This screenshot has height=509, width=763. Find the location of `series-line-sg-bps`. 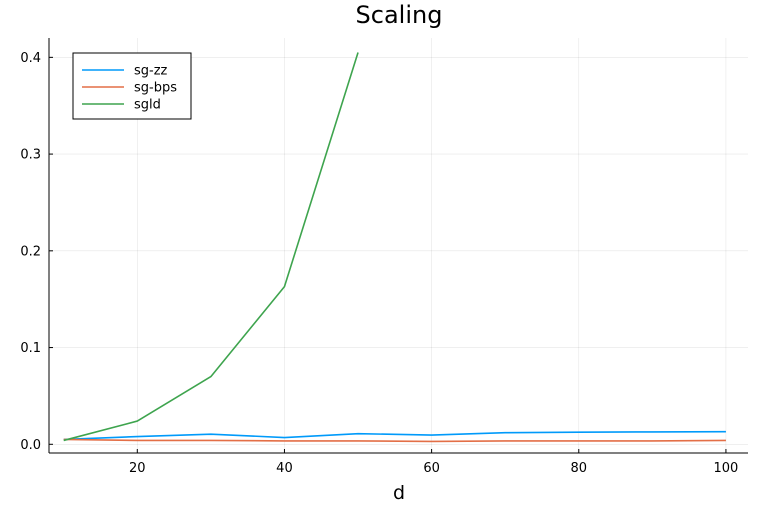

series-line-sg-bps is located at coordinates (394, 440).